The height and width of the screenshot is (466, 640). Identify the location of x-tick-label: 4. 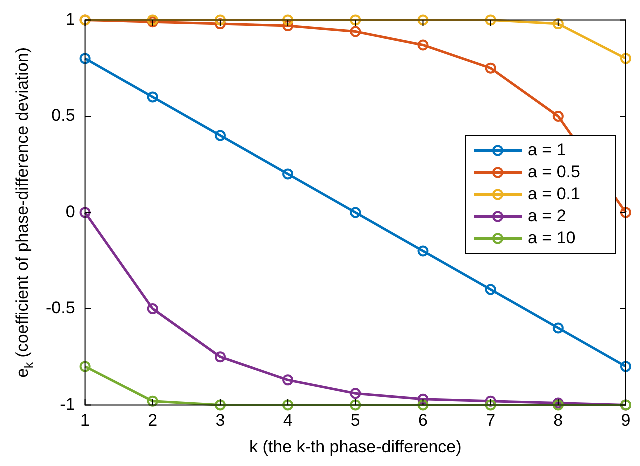
(288, 420).